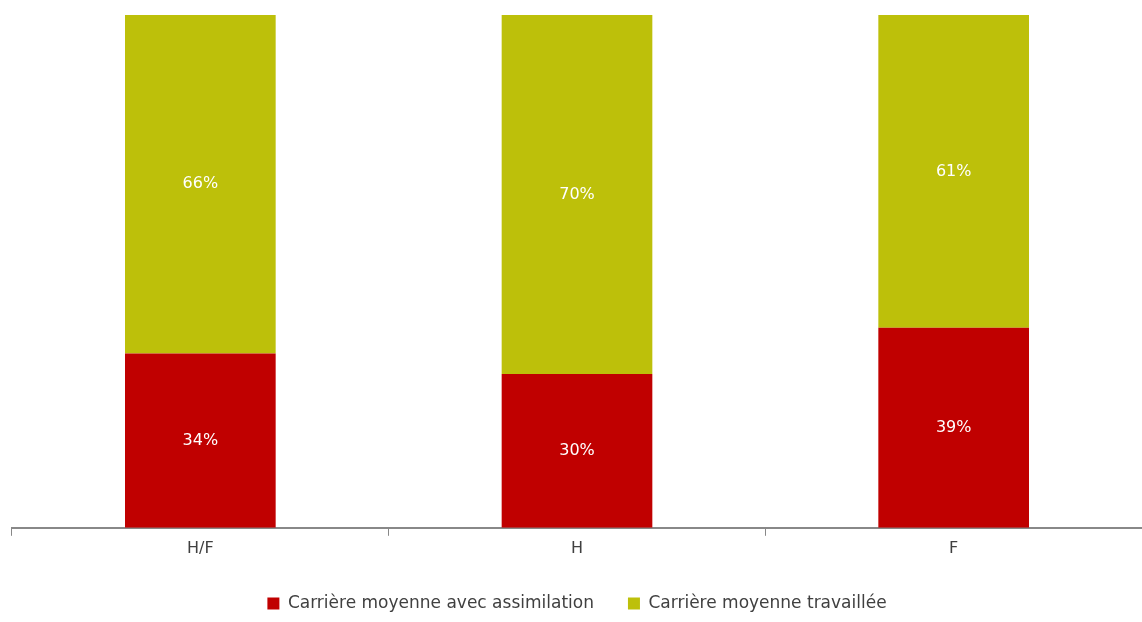 Image resolution: width=1142 pixels, height=622 pixels. Describe the element at coordinates (577, 547) in the screenshot. I see `x-tick-label: H` at that location.